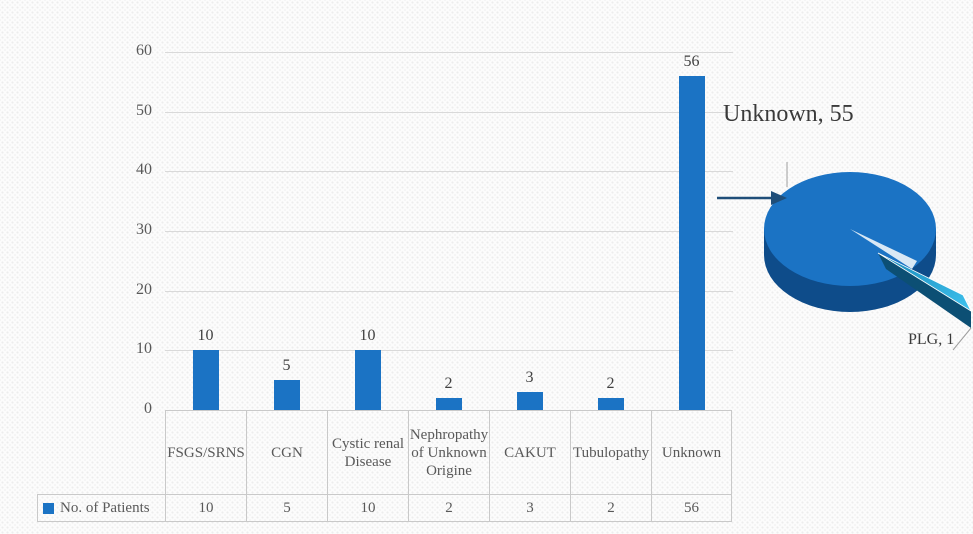  I want to click on pie-chart-3d, so click(844, 256).